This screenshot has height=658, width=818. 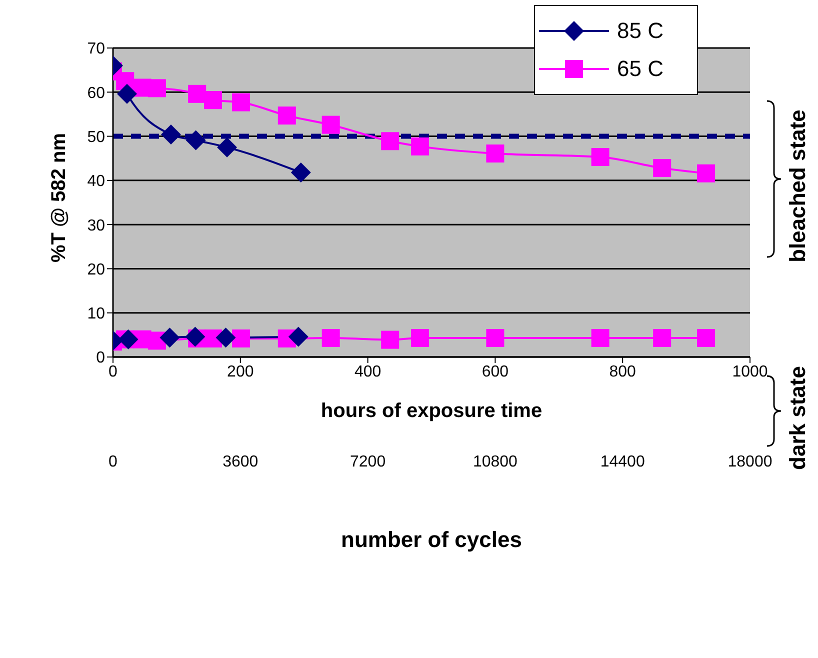 What do you see at coordinates (113, 461) in the screenshot?
I see `x2-tick-label: 0` at bounding box center [113, 461].